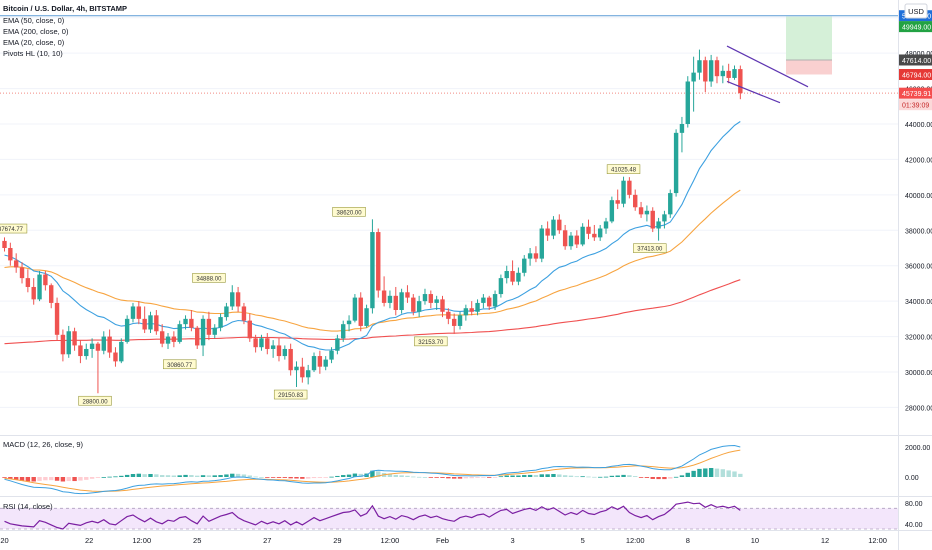 This screenshot has width=932, height=550. I want to click on price-tick-label: 38000.00, so click(918, 231).